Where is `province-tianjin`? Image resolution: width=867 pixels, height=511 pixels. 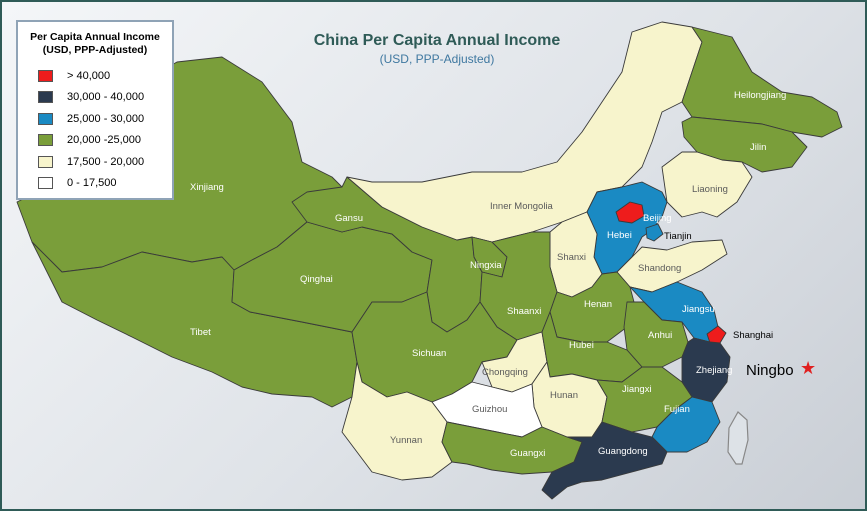 province-tianjin is located at coordinates (654, 232).